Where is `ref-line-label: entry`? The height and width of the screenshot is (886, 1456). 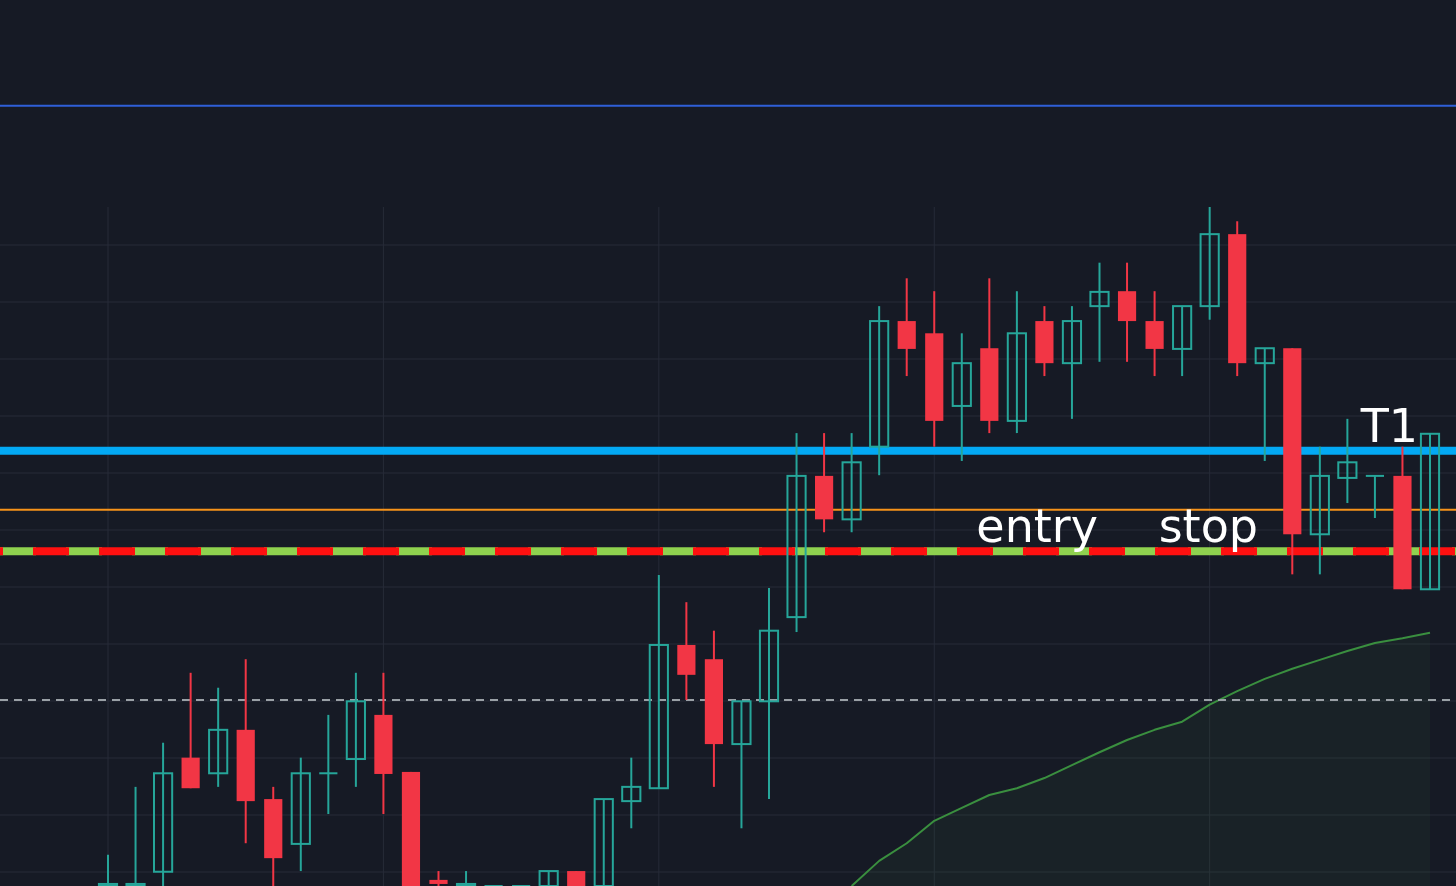
ref-line-label: entry is located at coordinates (1037, 526).